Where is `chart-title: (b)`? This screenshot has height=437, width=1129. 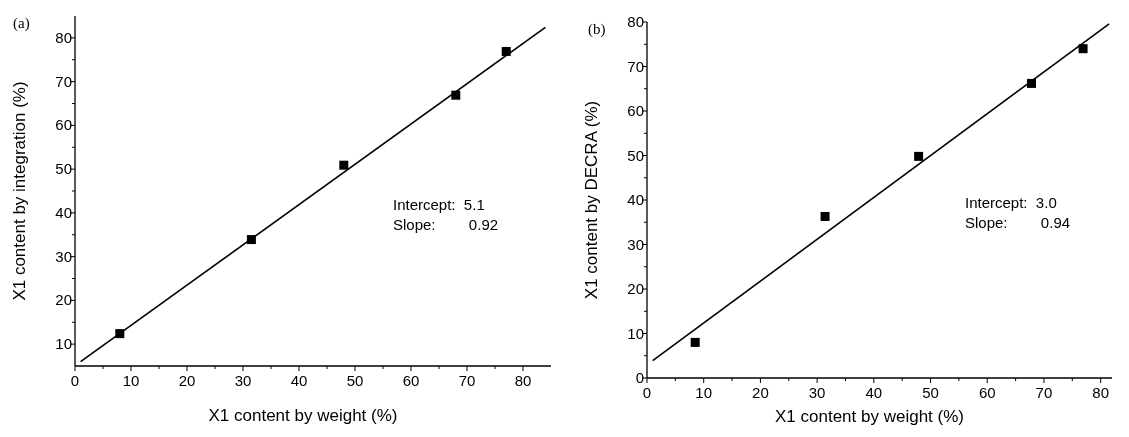
chart-title: (b) is located at coordinates (597, 29).